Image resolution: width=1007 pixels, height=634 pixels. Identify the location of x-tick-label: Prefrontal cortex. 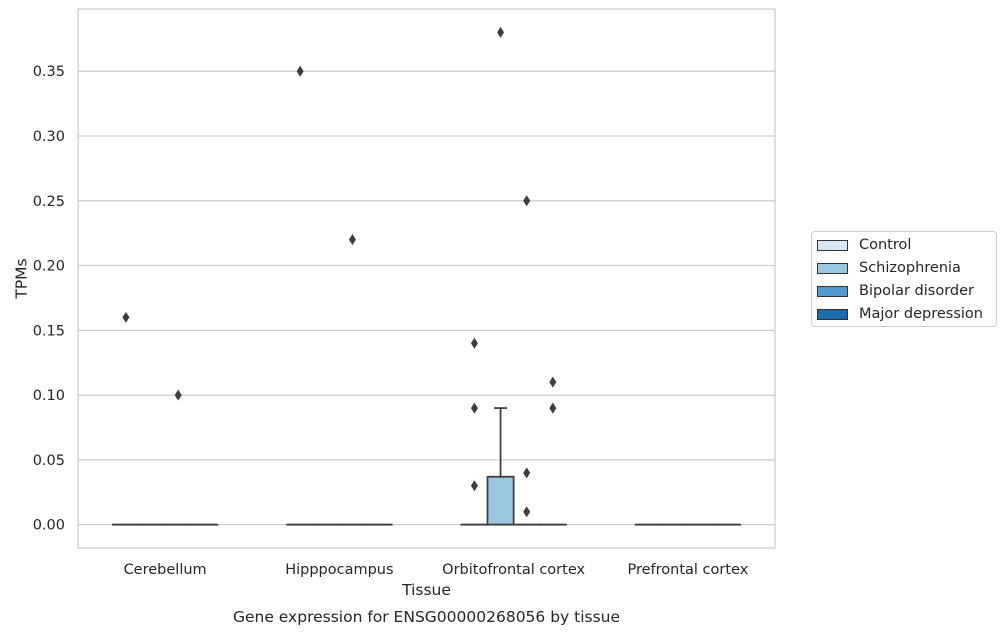
(687, 570).